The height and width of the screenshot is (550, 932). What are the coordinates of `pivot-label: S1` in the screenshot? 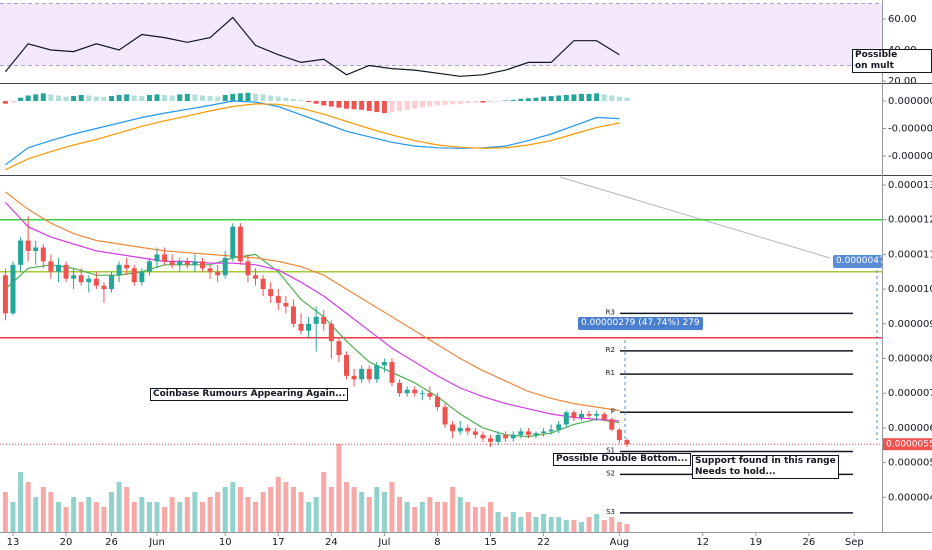 It's located at (610, 451).